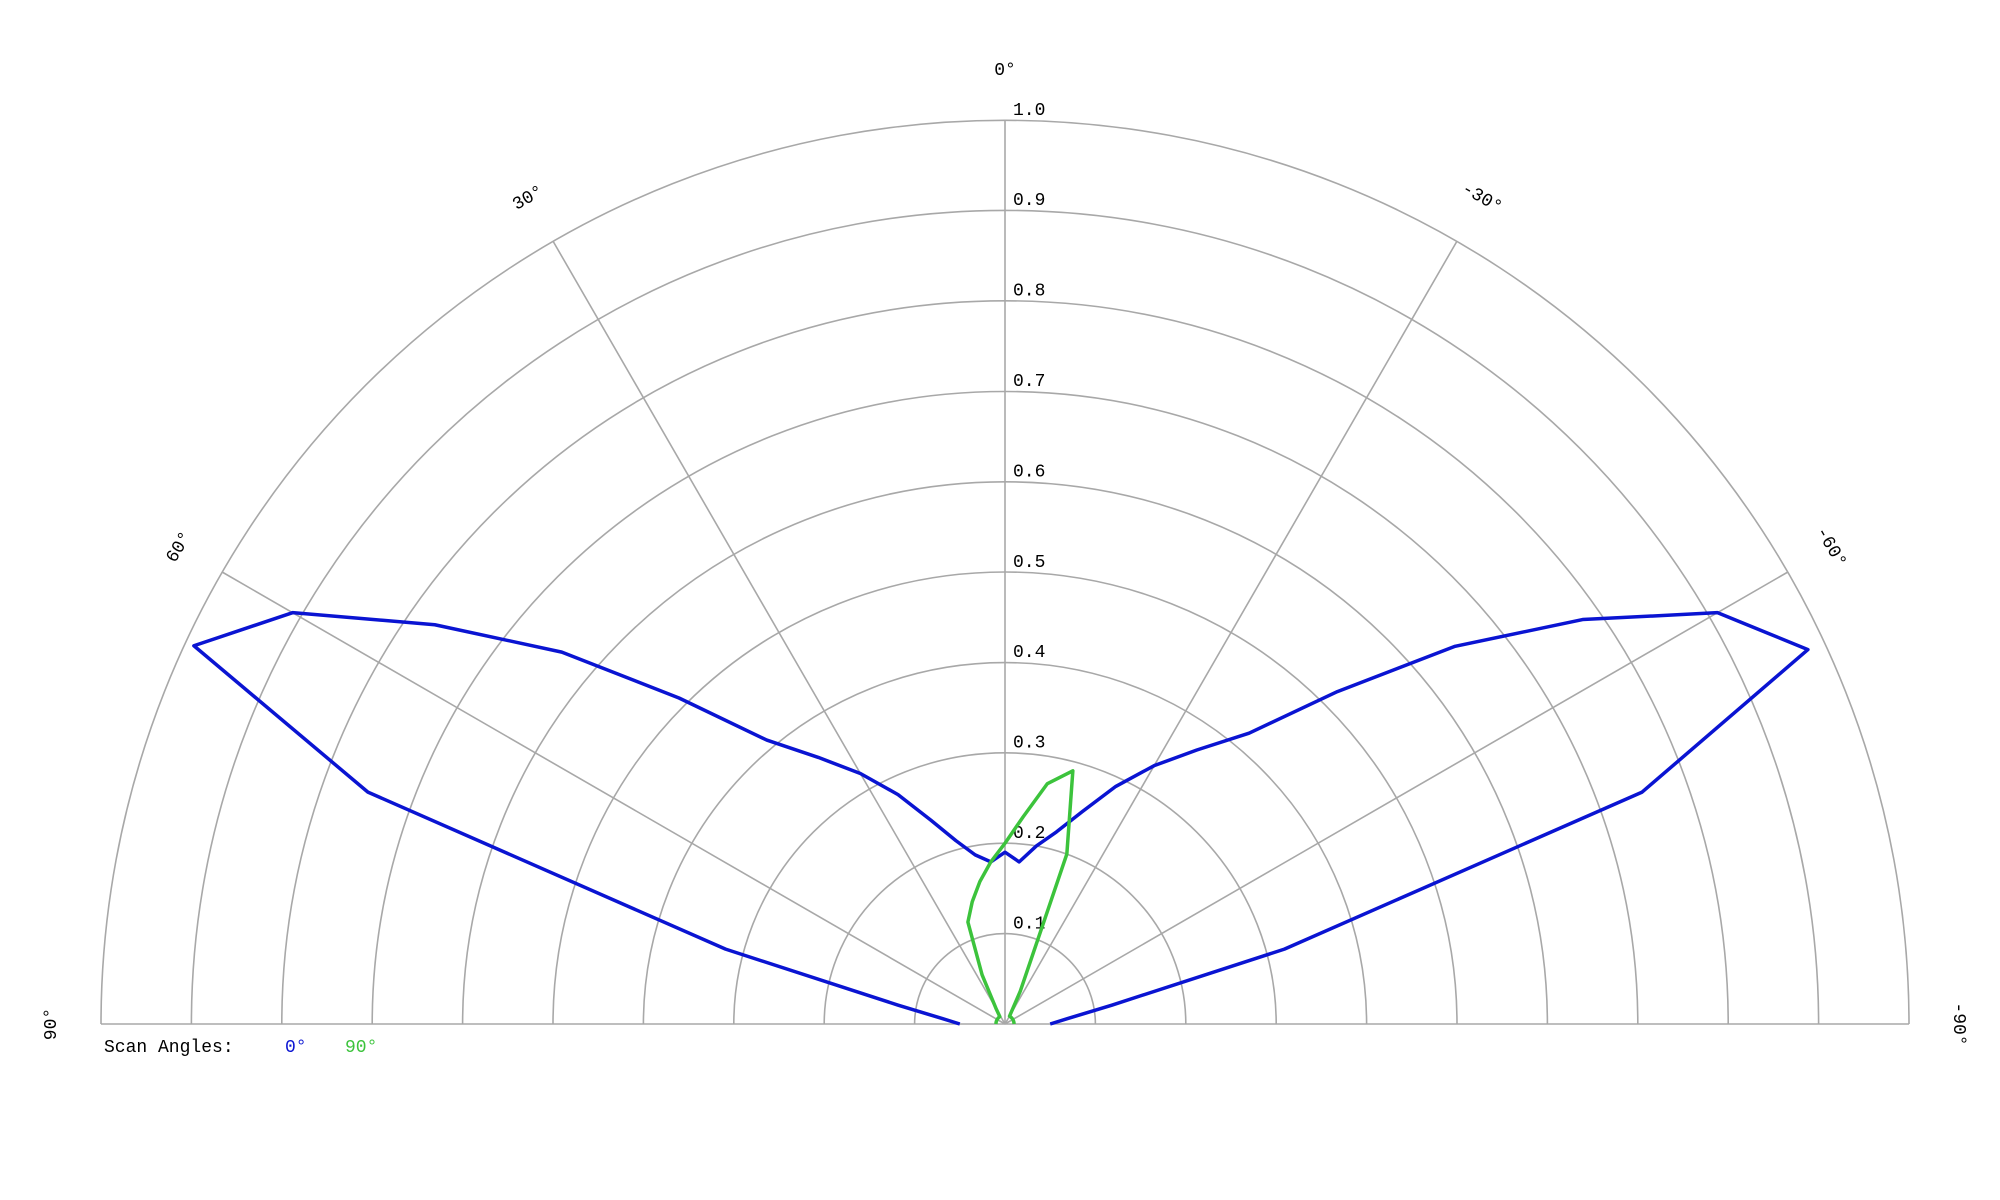 This screenshot has width=2000, height=1200. What do you see at coordinates (1029, 472) in the screenshot?
I see `r-tick-label: 0.6` at bounding box center [1029, 472].